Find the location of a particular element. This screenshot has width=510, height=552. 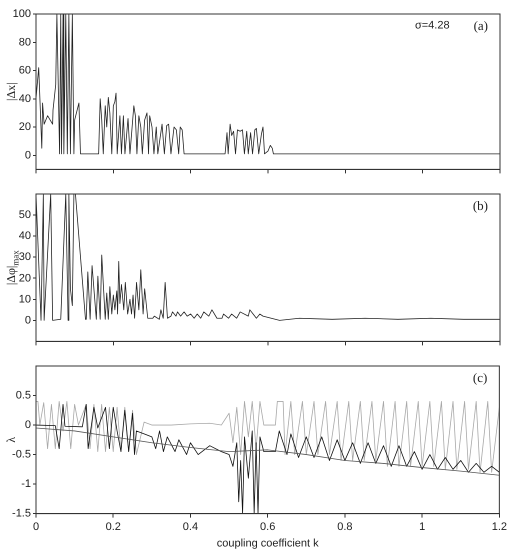

y-tick-label: 10 is located at coordinates (24, 299).